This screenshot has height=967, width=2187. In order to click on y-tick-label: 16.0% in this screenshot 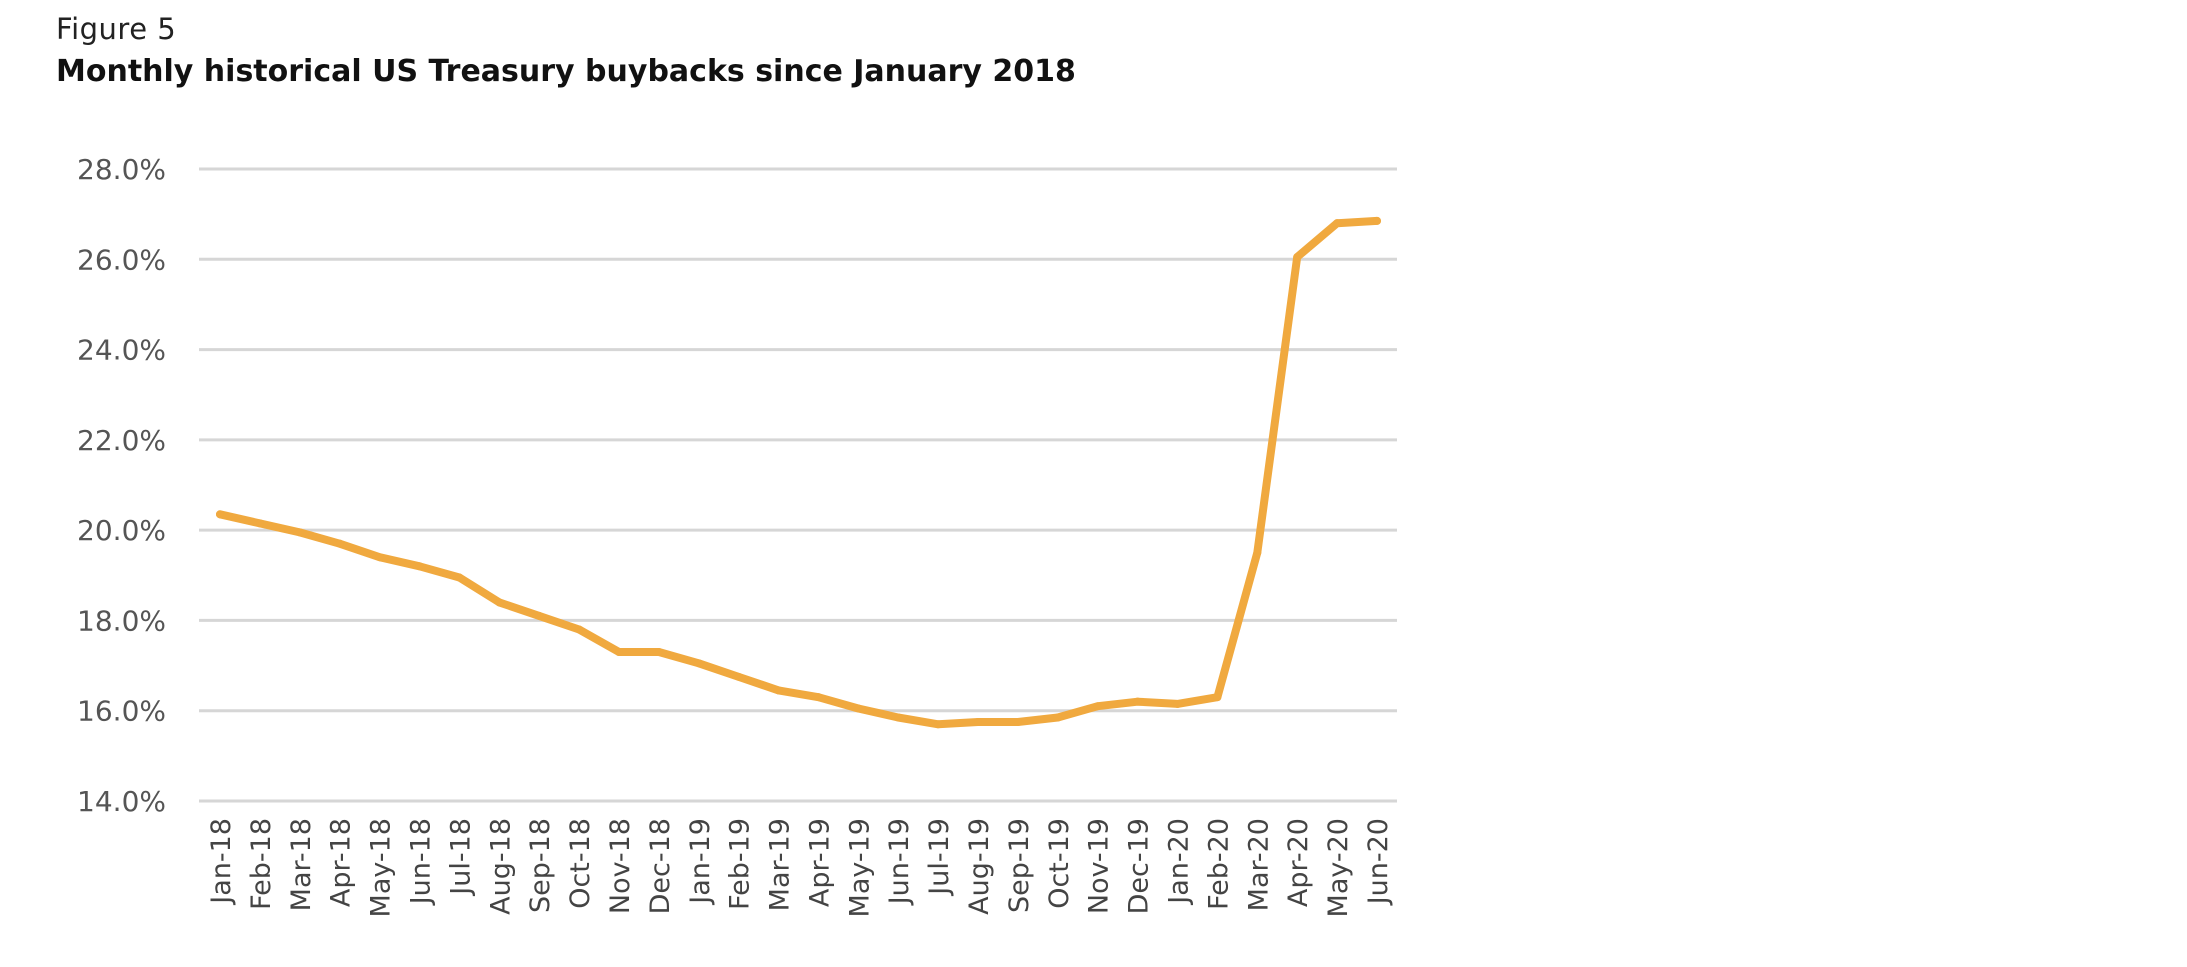, I will do `click(121, 711)`.